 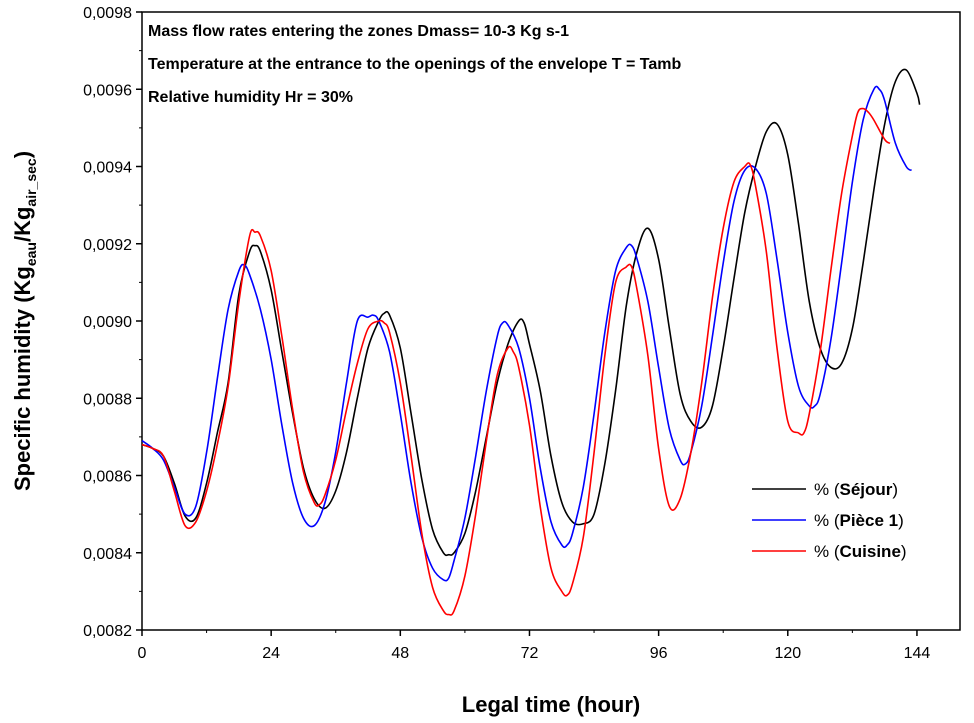 What do you see at coordinates (107, 245) in the screenshot?
I see `y-tick-label: 0,0092` at bounding box center [107, 245].